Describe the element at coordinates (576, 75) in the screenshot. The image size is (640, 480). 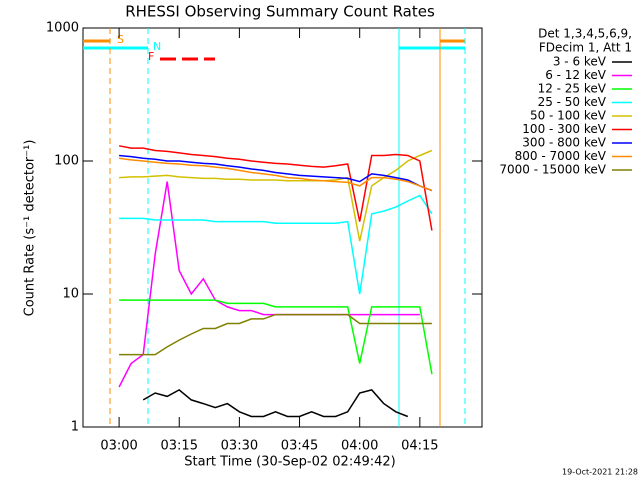
I see `legend-label: 6 - 12 keV` at that location.